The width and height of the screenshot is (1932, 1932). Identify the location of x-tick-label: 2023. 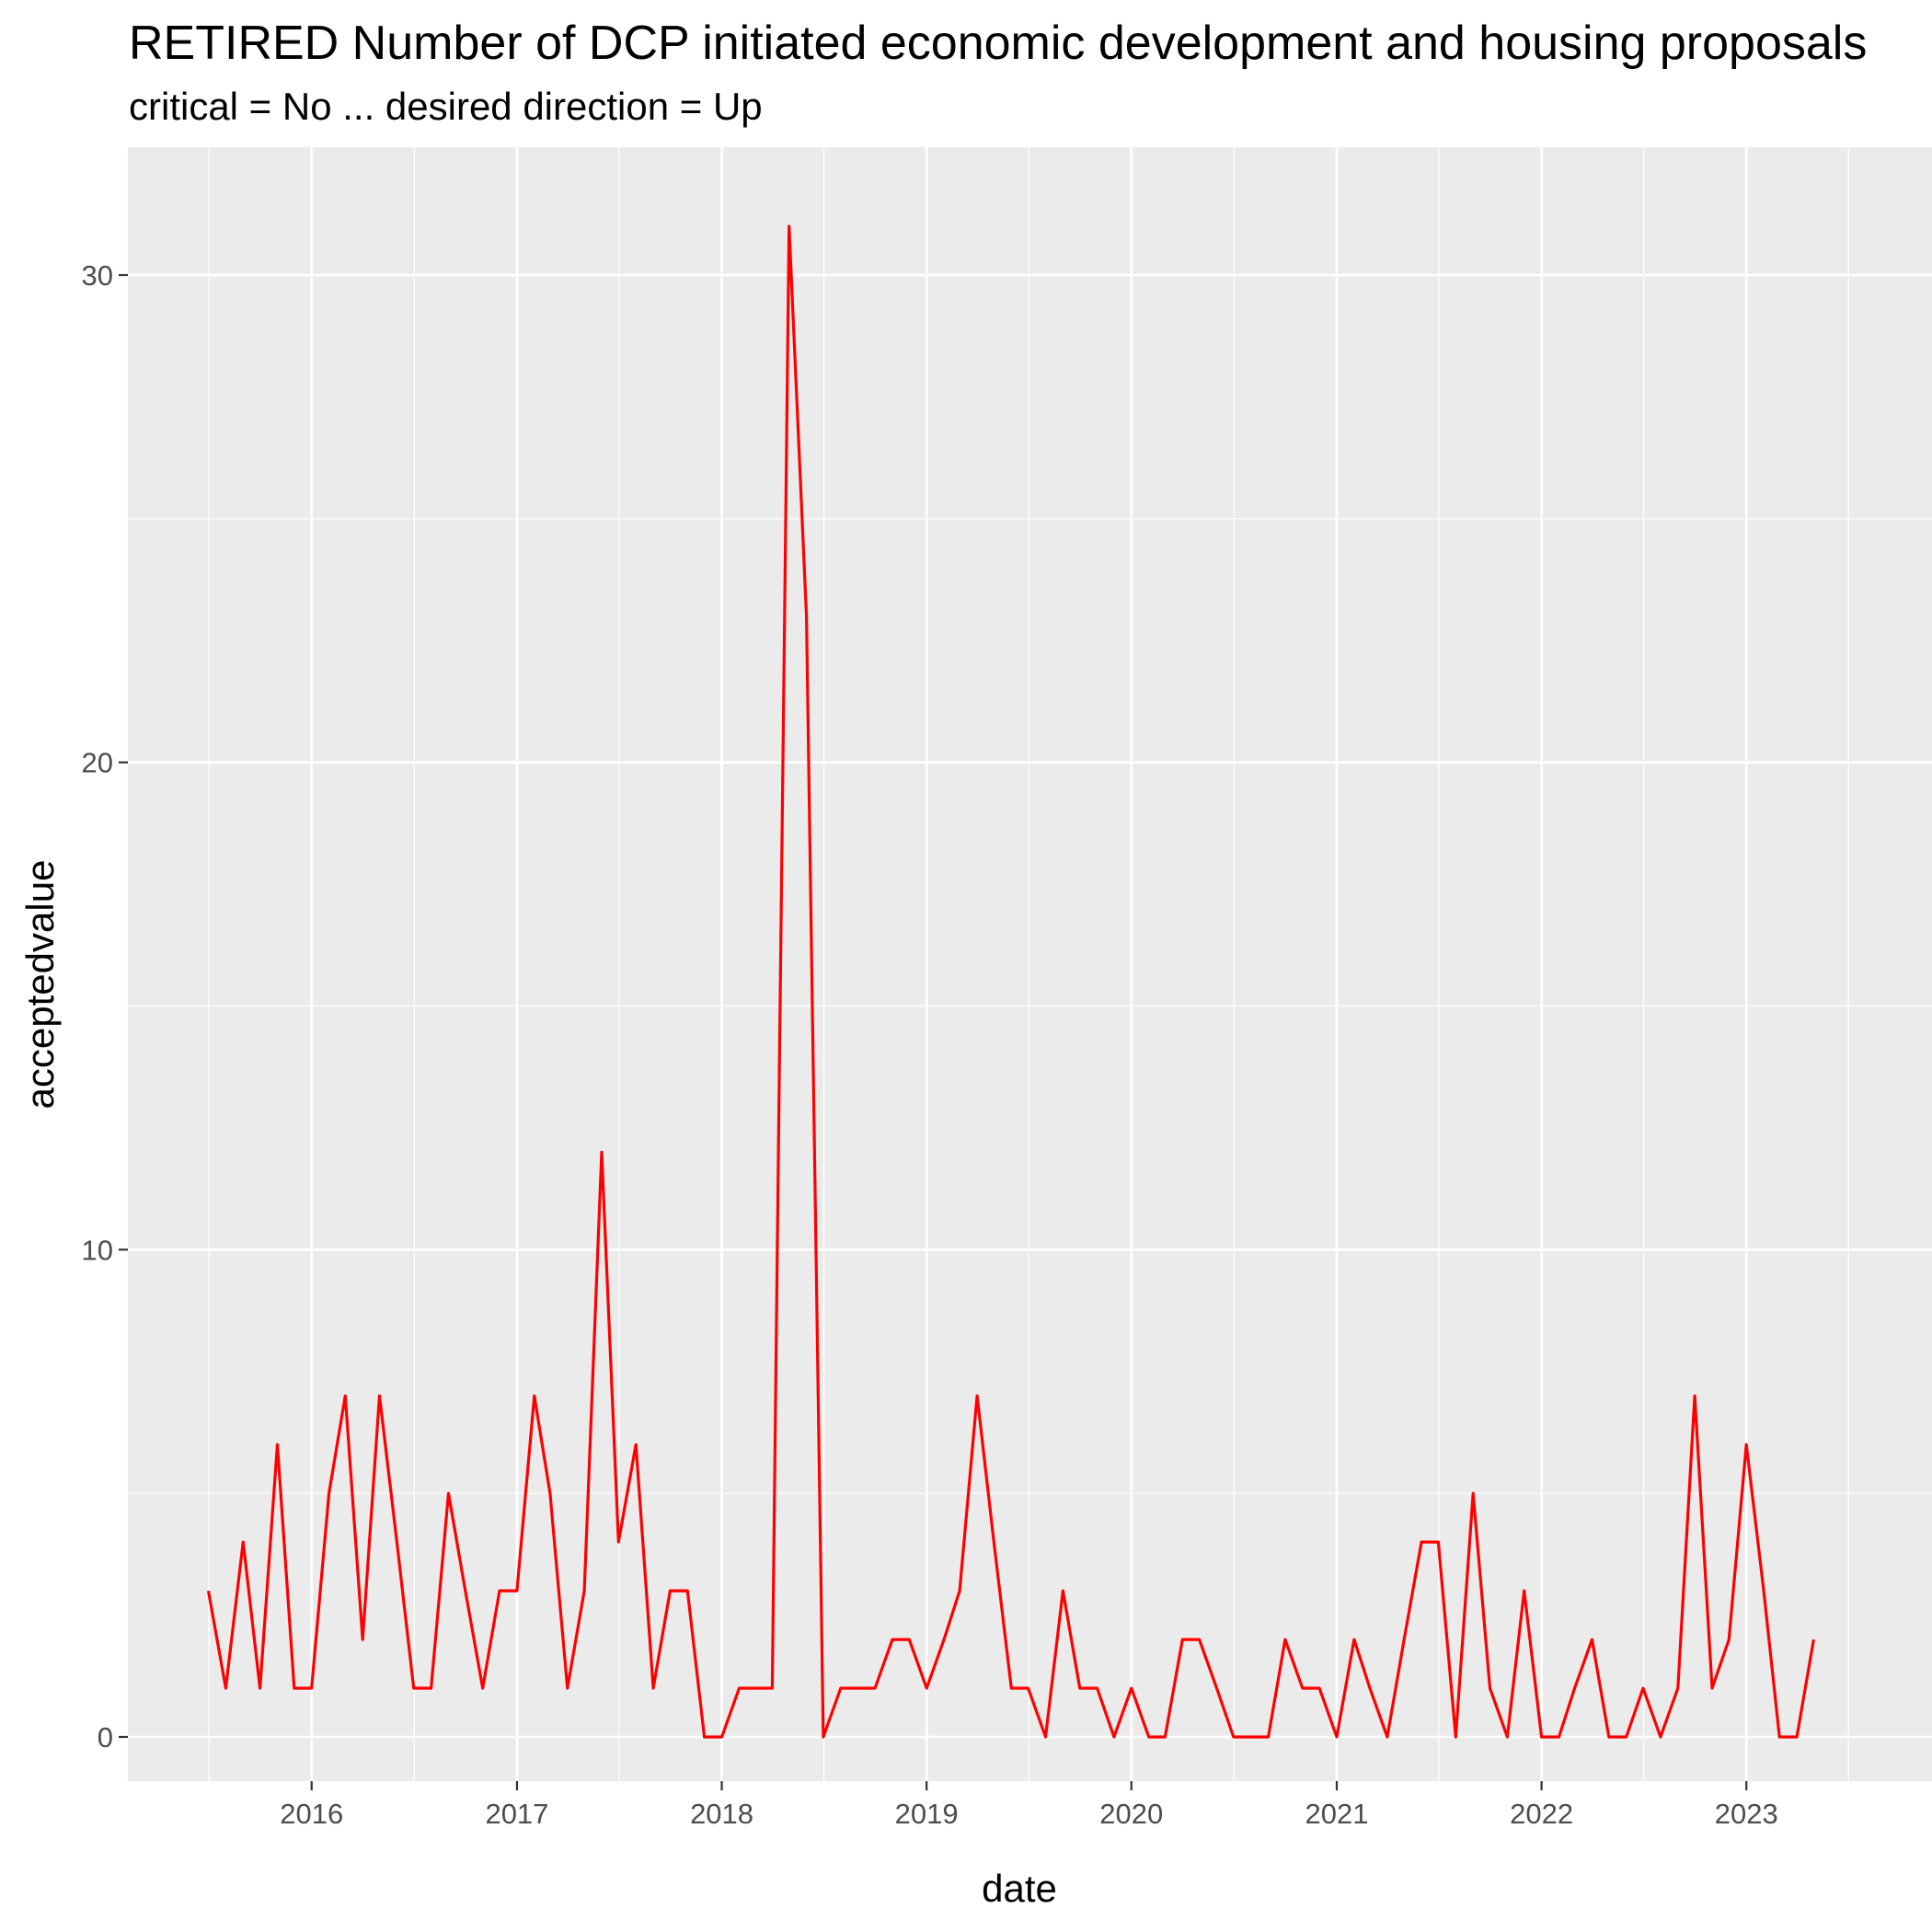
(1746, 1814).